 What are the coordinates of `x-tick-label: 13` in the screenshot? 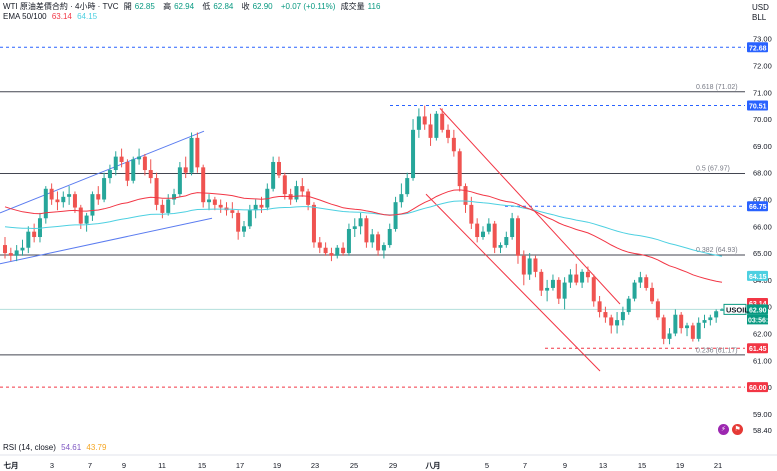 It's located at (603, 465).